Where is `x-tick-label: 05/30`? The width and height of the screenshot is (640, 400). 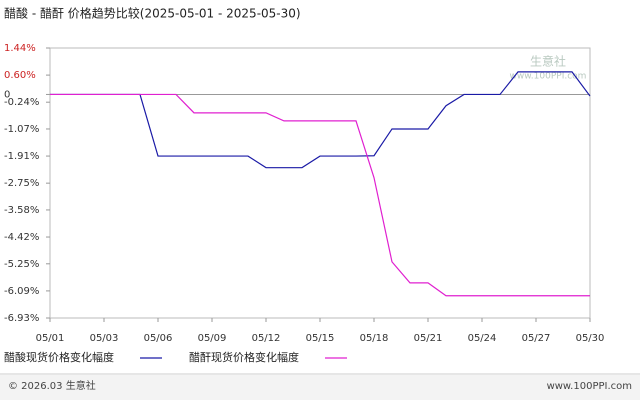 x-tick-label: 05/30 is located at coordinates (590, 338).